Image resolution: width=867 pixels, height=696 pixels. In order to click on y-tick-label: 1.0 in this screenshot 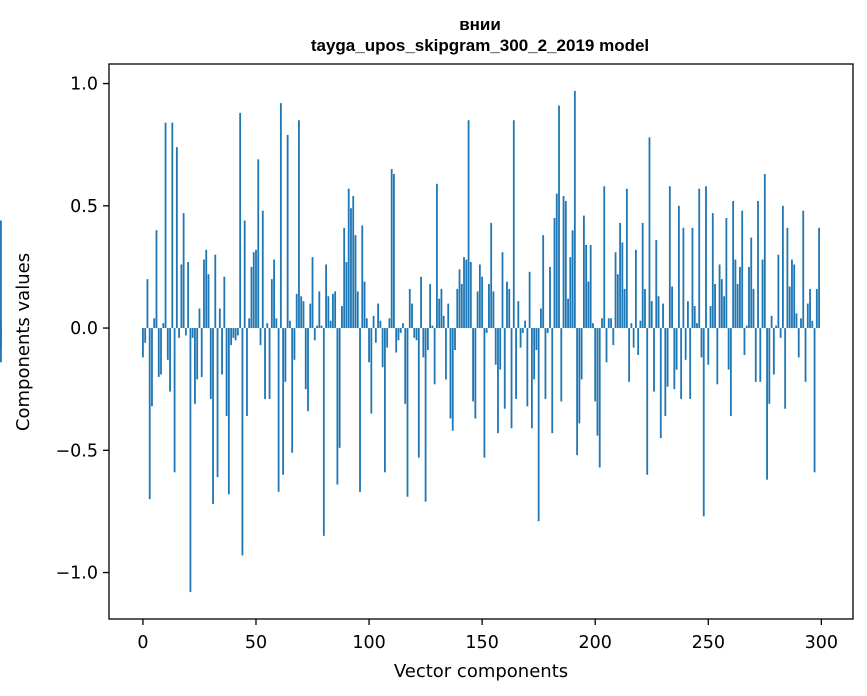, I will do `click(84, 85)`.